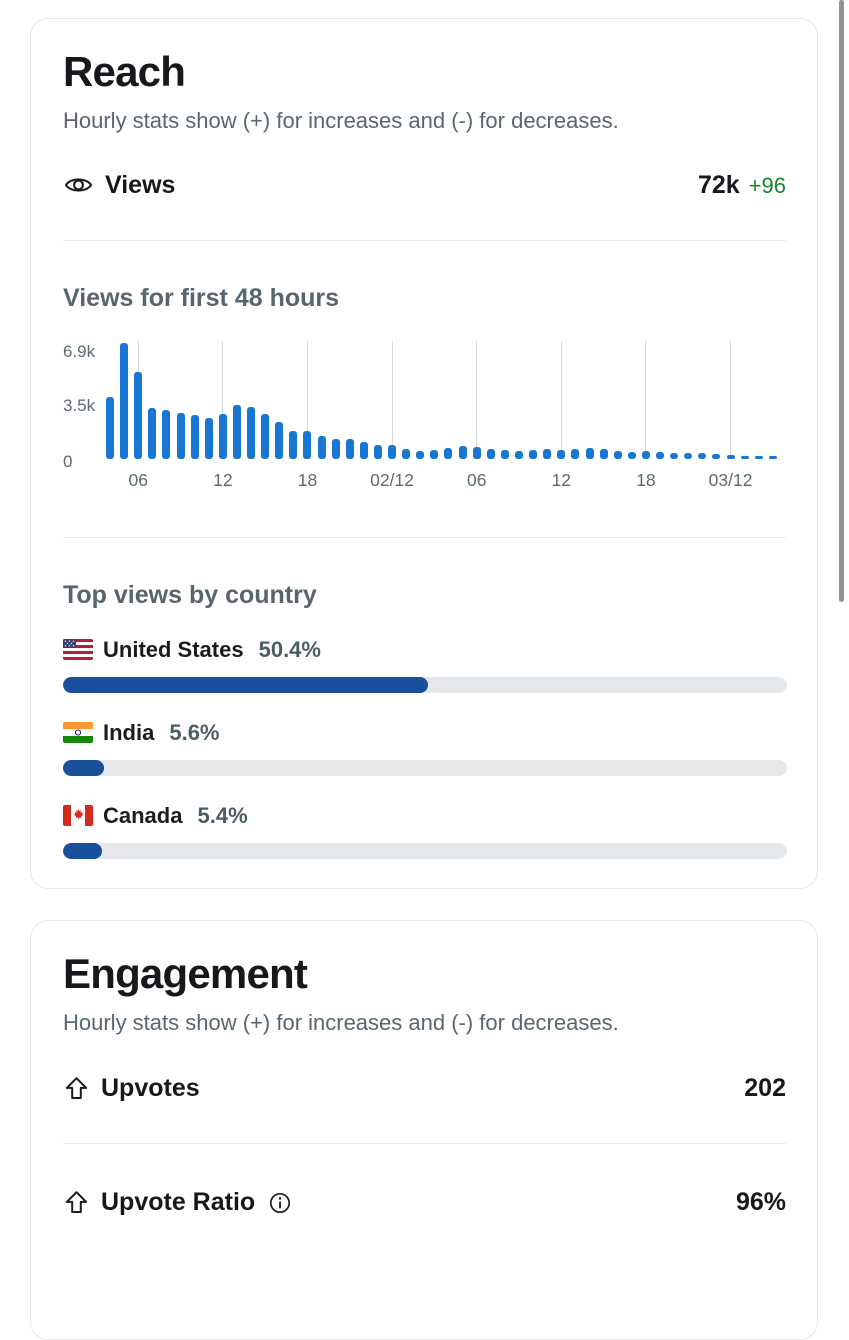 Image resolution: width=849 pixels, height=1340 pixels. I want to click on flag-india-icon, so click(78, 733).